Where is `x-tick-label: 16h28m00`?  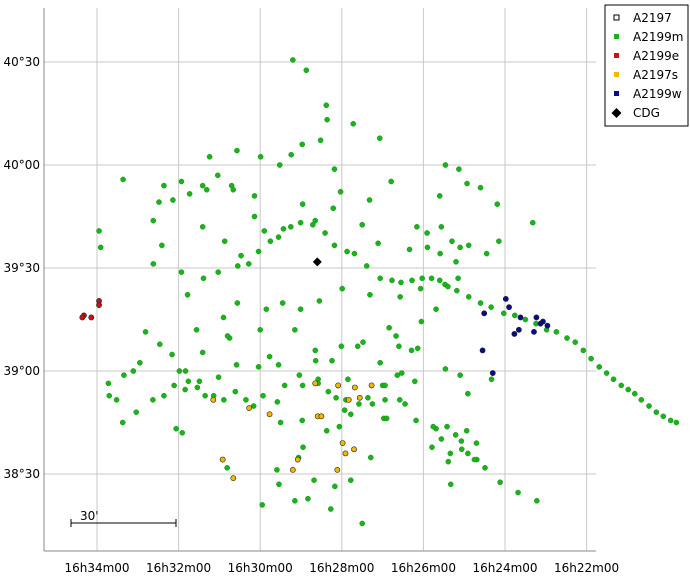 x-tick-label: 16h28m00 is located at coordinates (341, 568).